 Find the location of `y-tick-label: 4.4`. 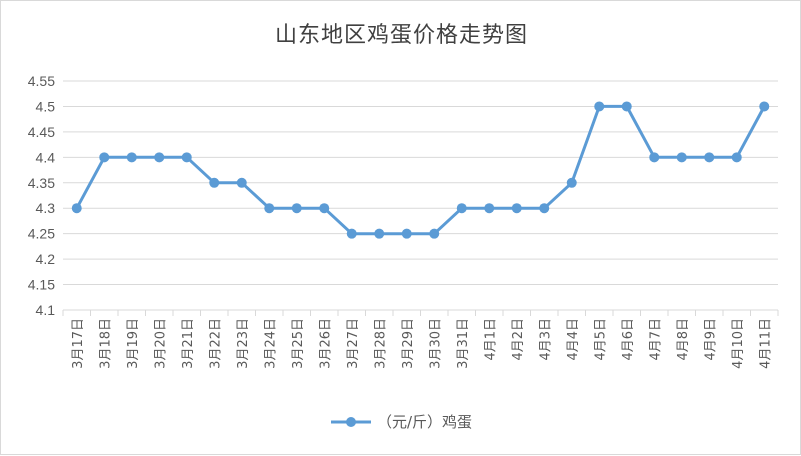

y-tick-label: 4.4 is located at coordinates (46, 157).